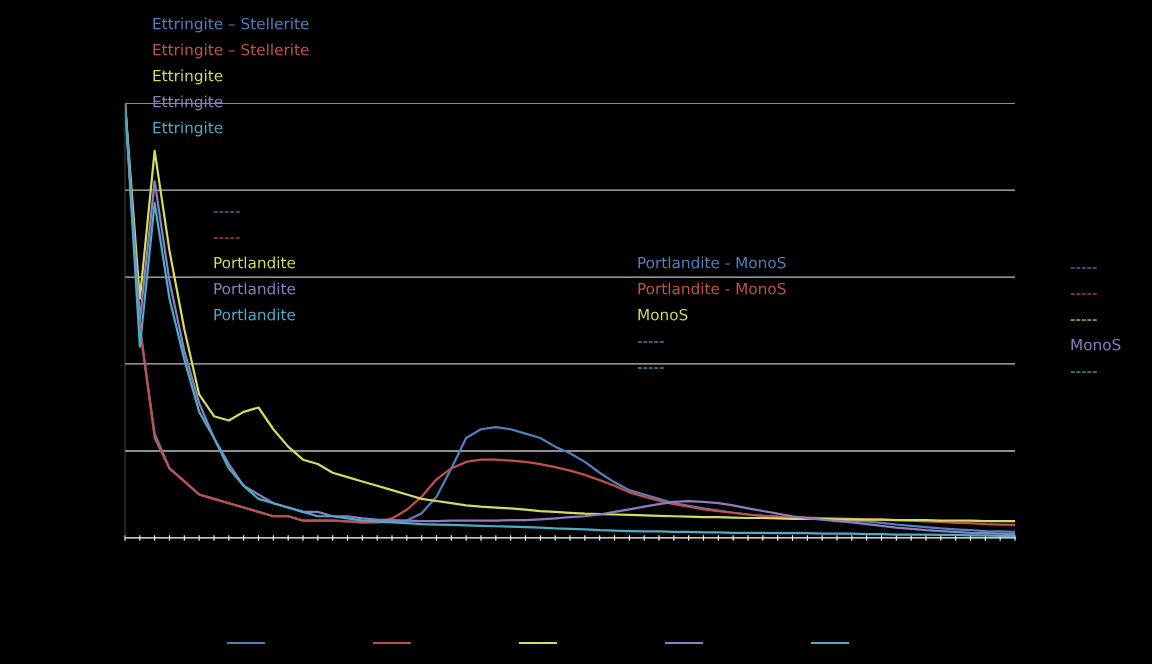  What do you see at coordinates (188, 77) in the screenshot?
I see `text: Ettringite` at bounding box center [188, 77].